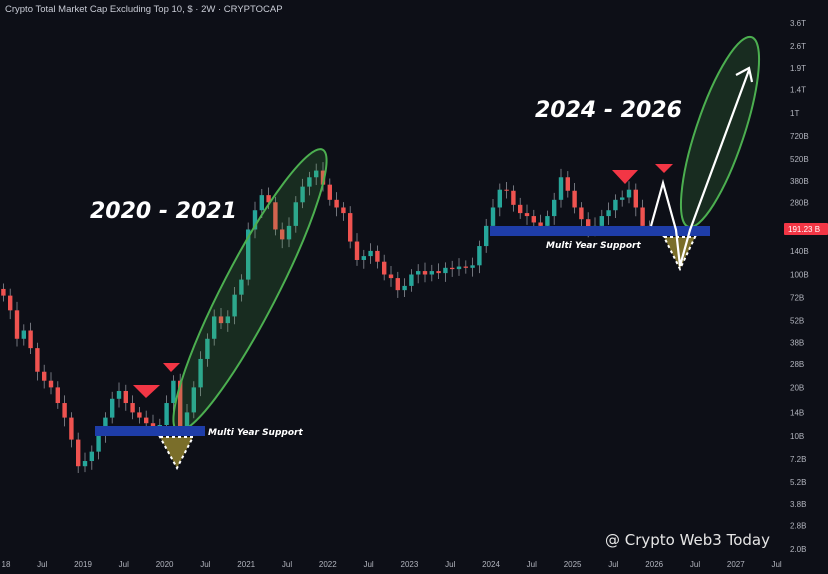 The height and width of the screenshot is (574, 828). I want to click on y-tick-label: 380B, so click(799, 181).